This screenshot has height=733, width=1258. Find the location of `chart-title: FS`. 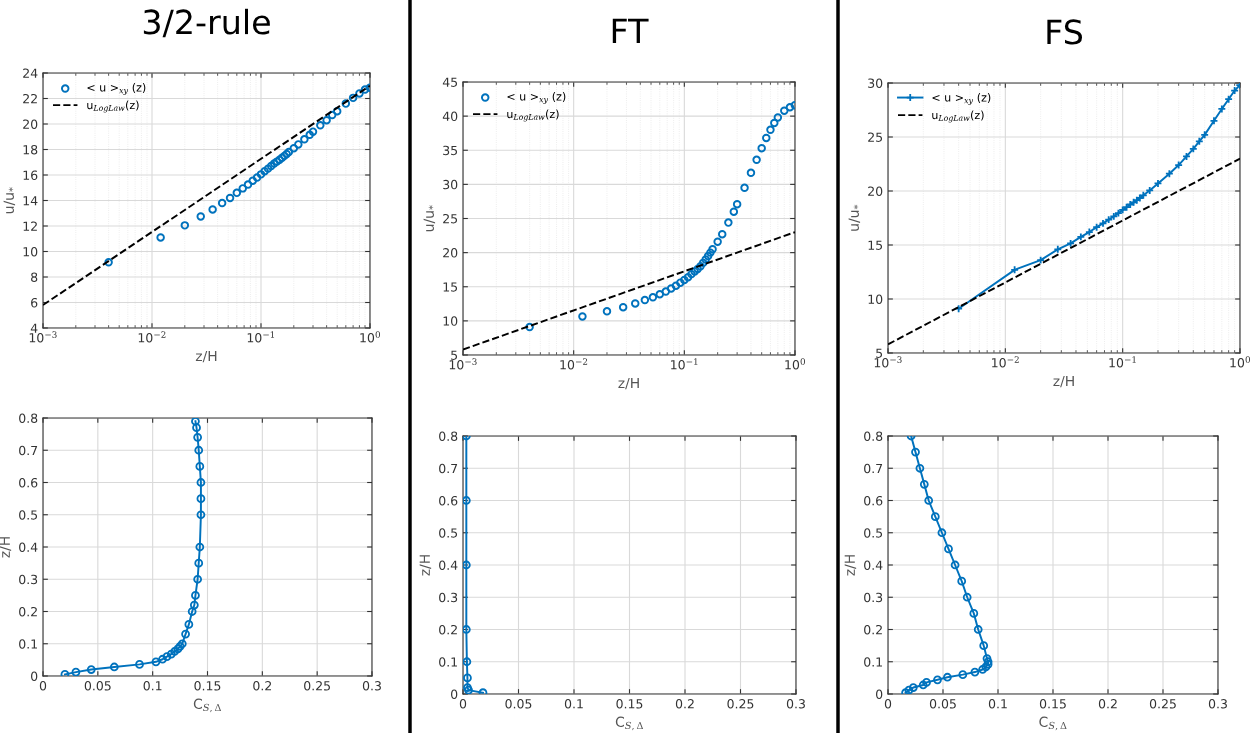

chart-title: FS is located at coordinates (1065, 32).